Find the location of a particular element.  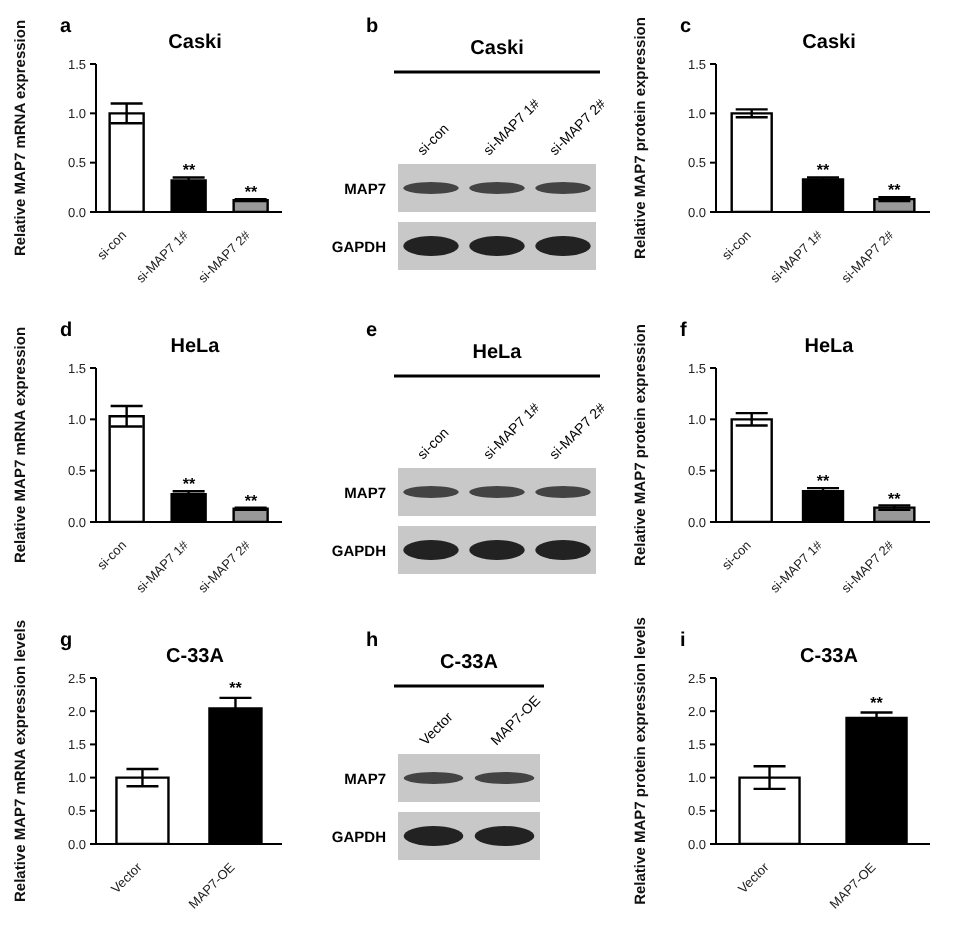

text: a is located at coordinates (66, 27).